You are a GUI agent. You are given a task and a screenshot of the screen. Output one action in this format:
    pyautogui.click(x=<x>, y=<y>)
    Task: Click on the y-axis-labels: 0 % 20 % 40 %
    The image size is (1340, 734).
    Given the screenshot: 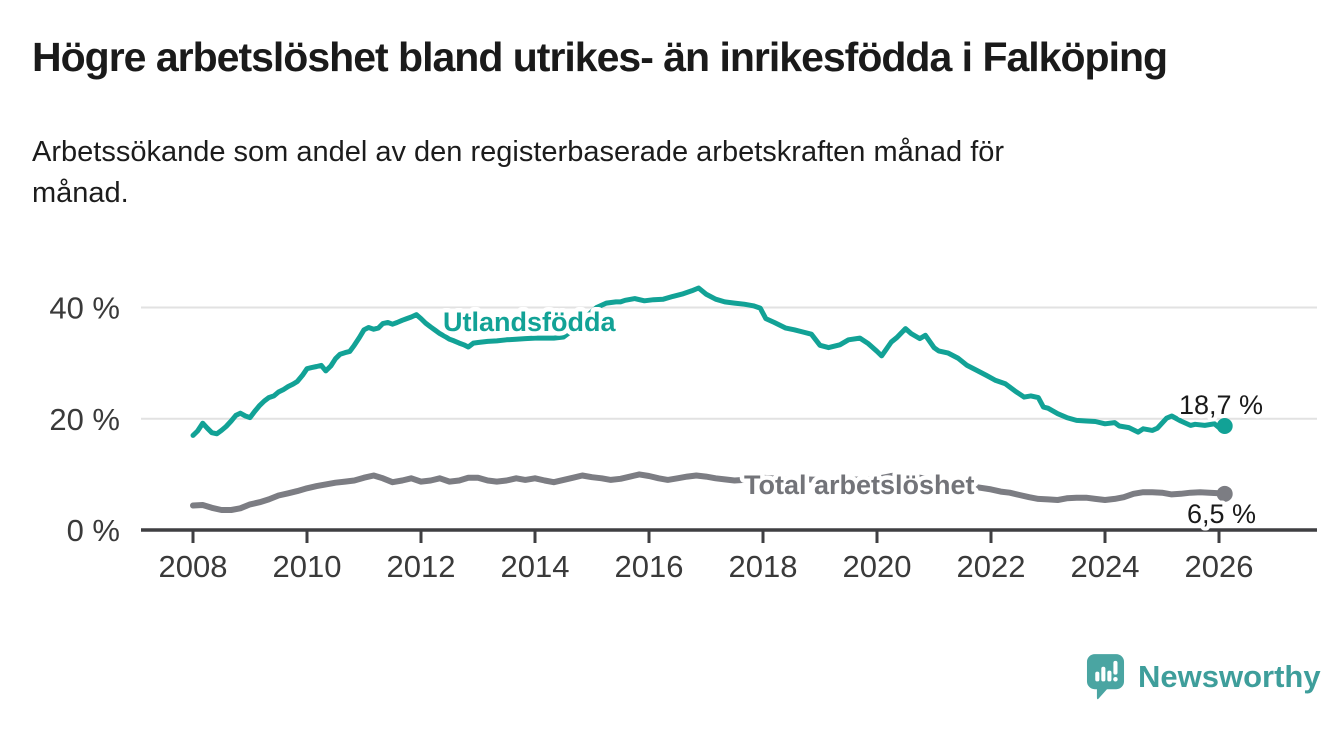 What is the action you would take?
    pyautogui.click(x=84, y=420)
    